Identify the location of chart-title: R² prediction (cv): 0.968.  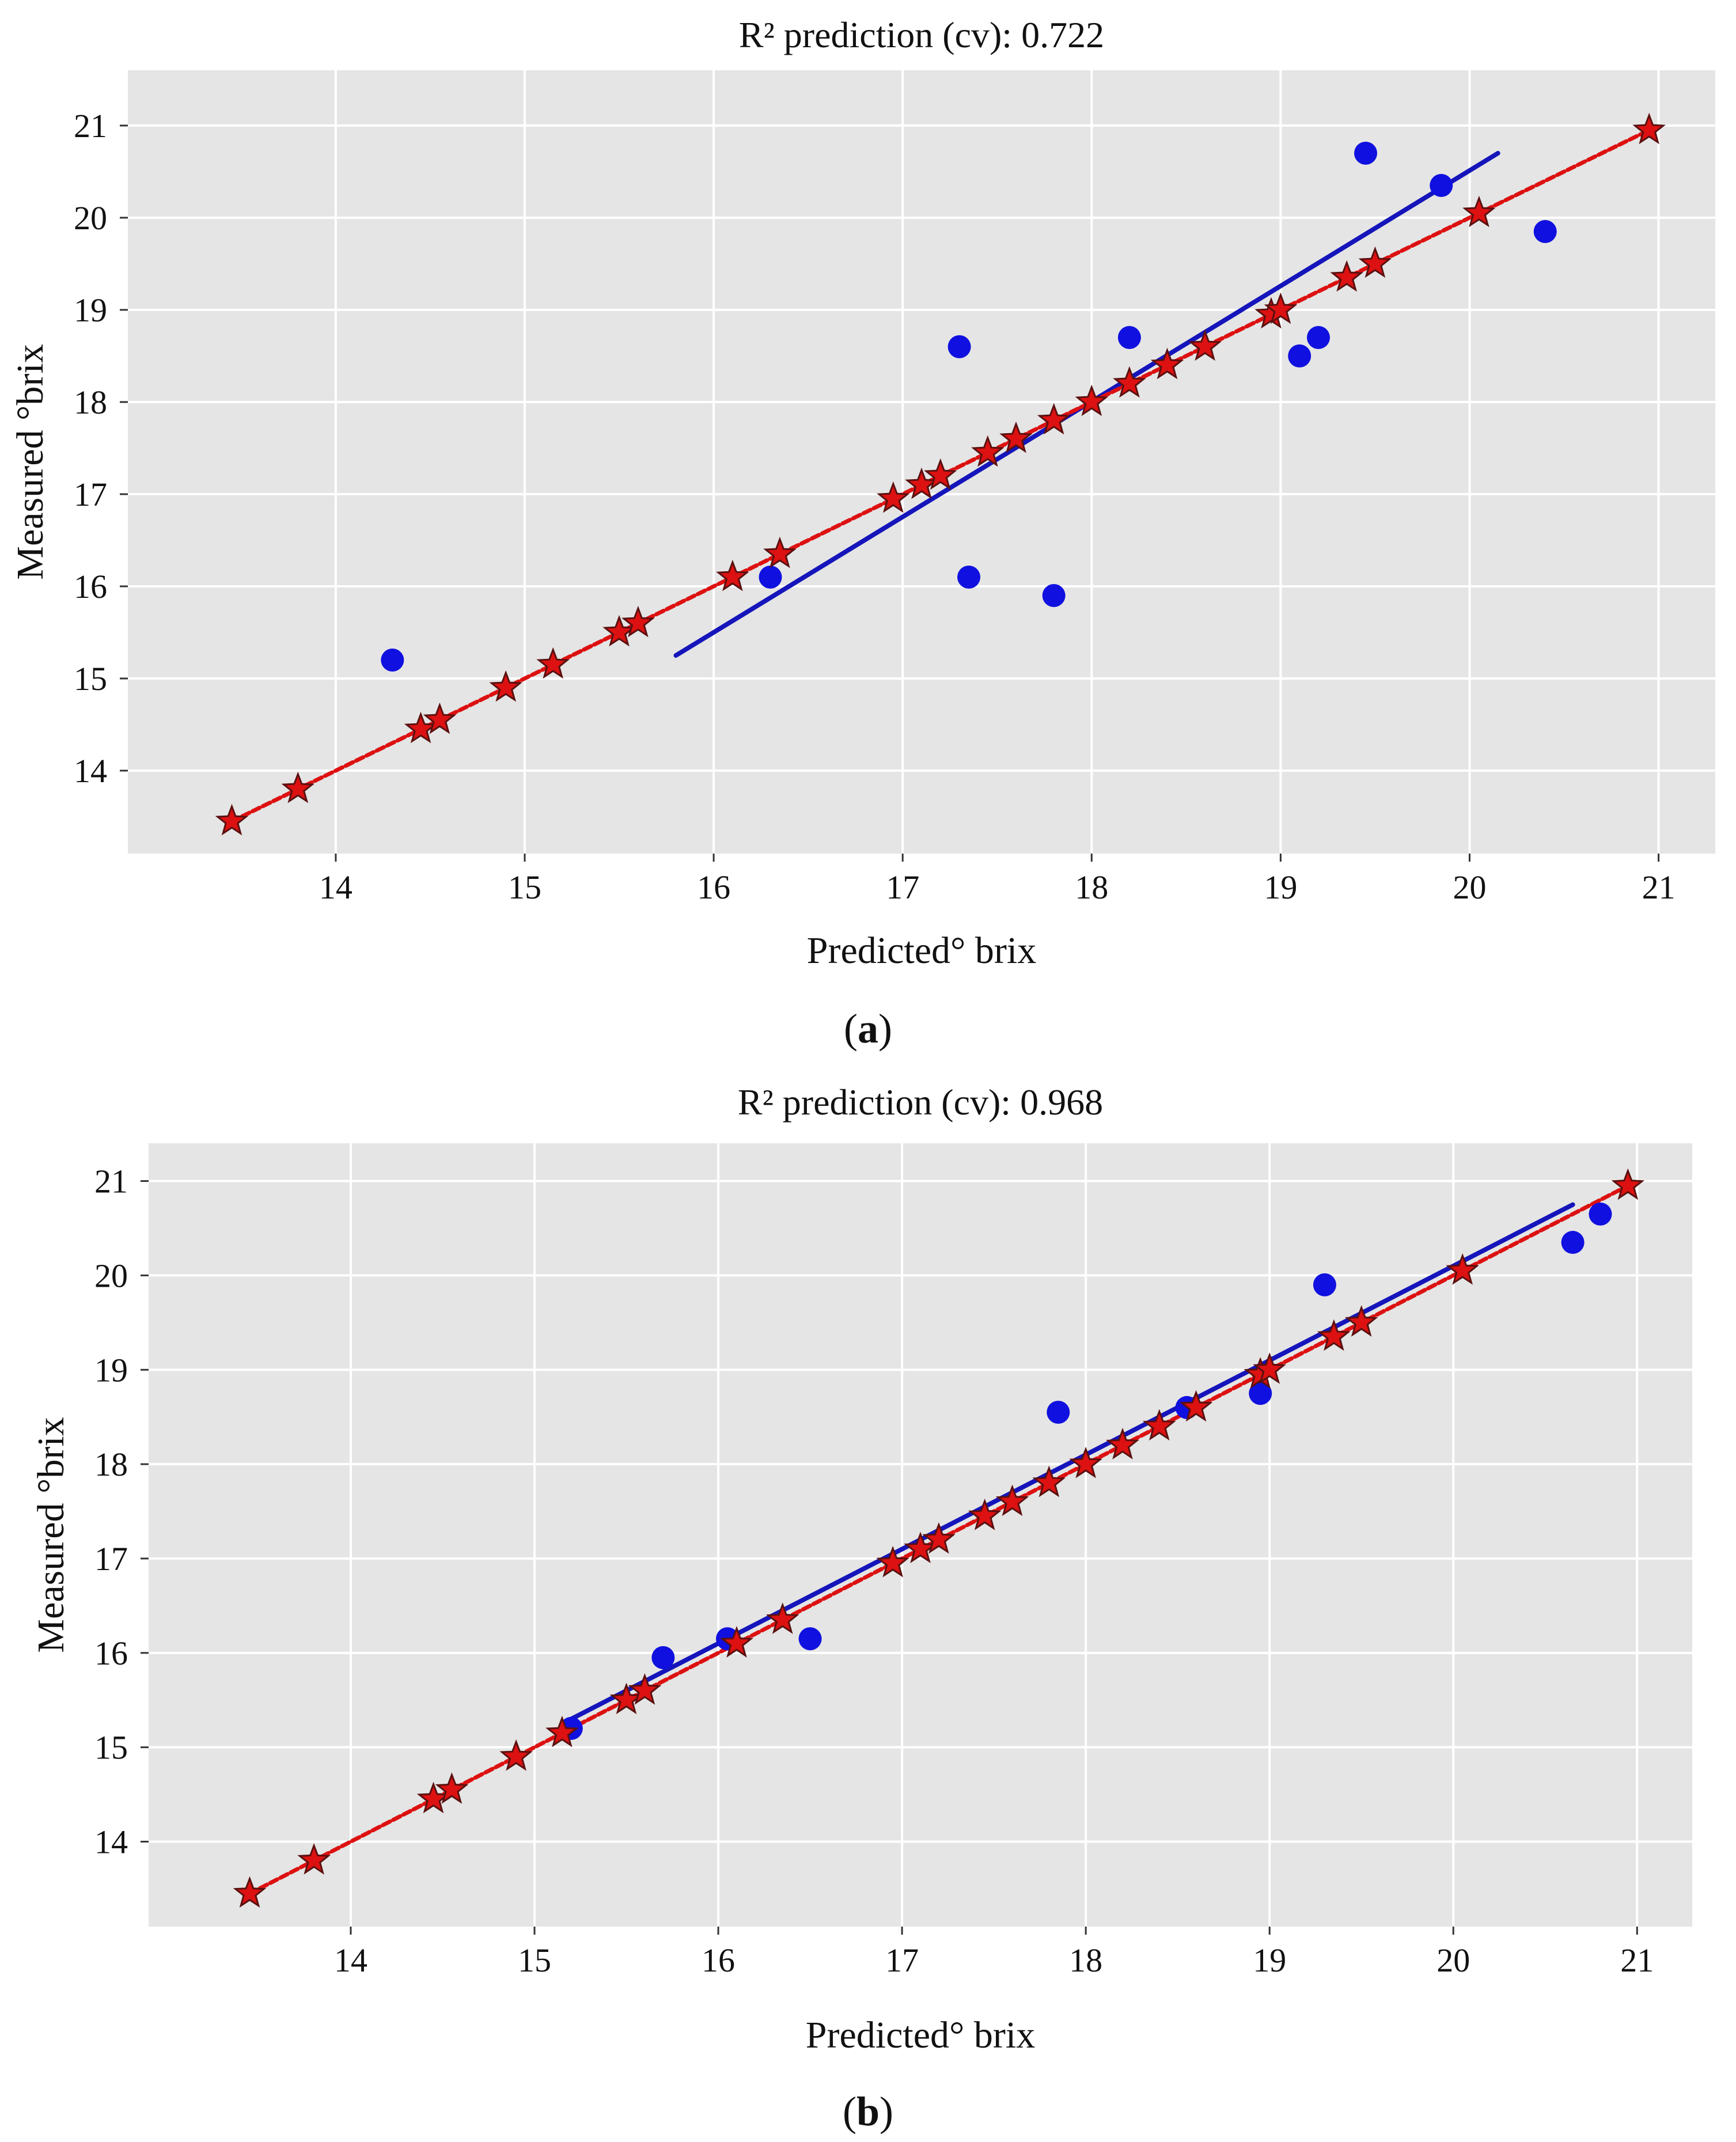
(920, 1102).